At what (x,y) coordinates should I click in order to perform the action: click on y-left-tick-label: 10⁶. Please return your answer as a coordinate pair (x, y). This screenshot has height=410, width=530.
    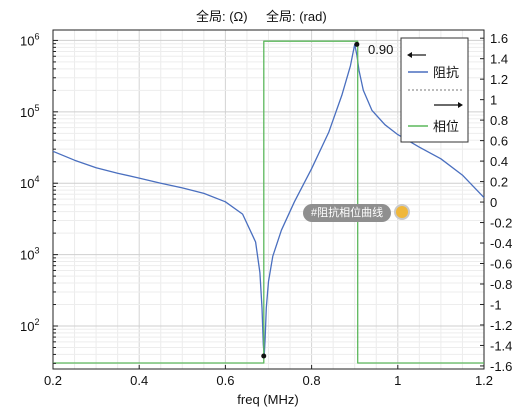
    Looking at the image, I should click on (29, 39).